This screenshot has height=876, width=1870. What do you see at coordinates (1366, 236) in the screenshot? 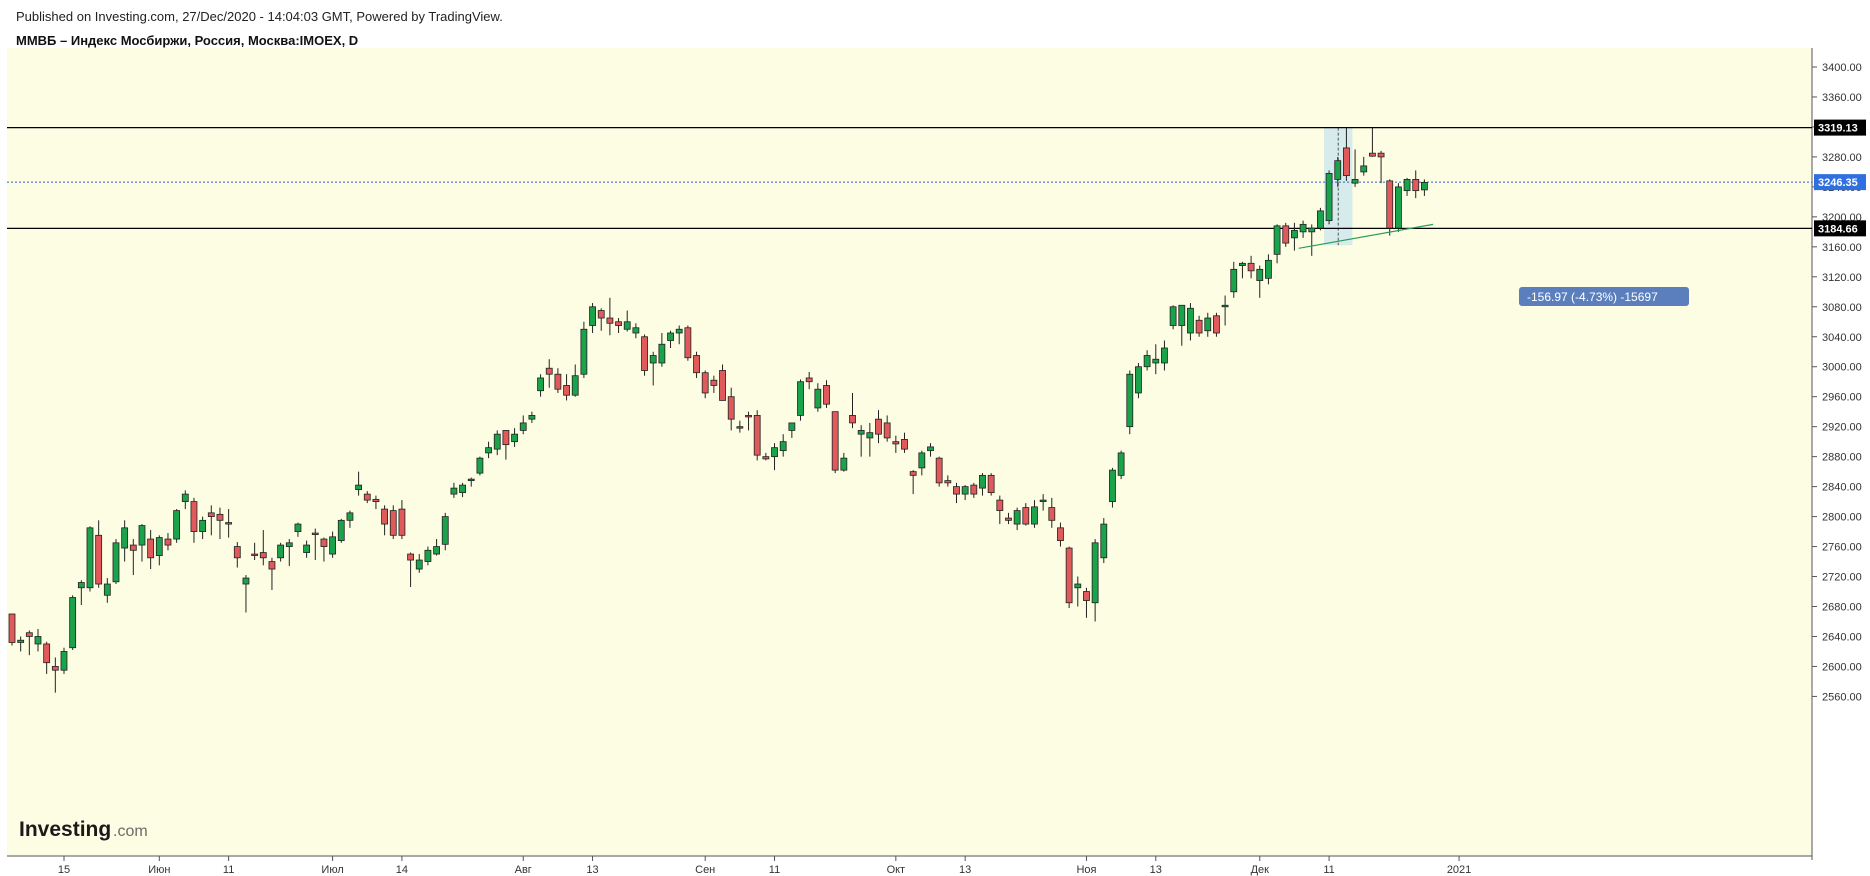
I see `trendline` at bounding box center [1366, 236].